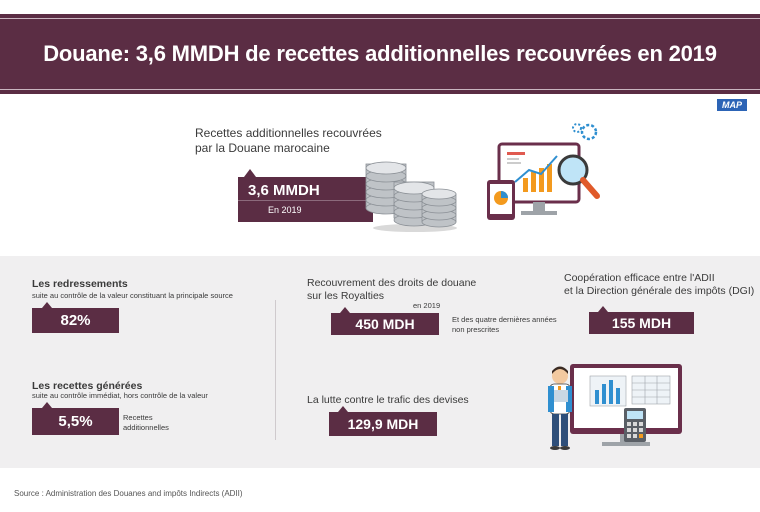 Image resolution: width=760 pixels, height=512 pixels. Describe the element at coordinates (87, 386) in the screenshot. I see `recettes-title: Les recettes générées` at that location.